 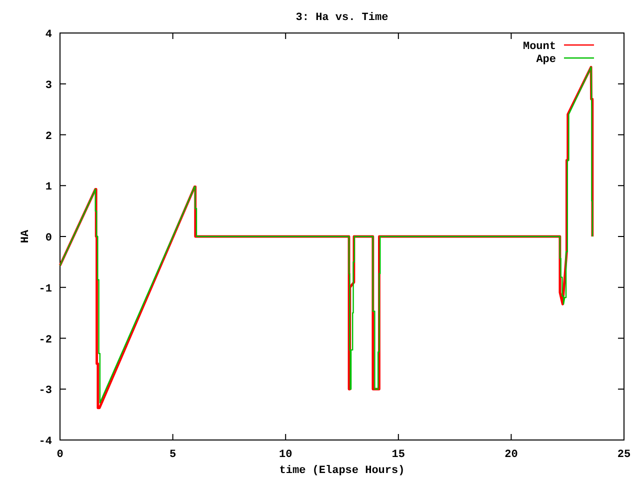 I want to click on y-tick-label: -2, so click(x=45, y=340).